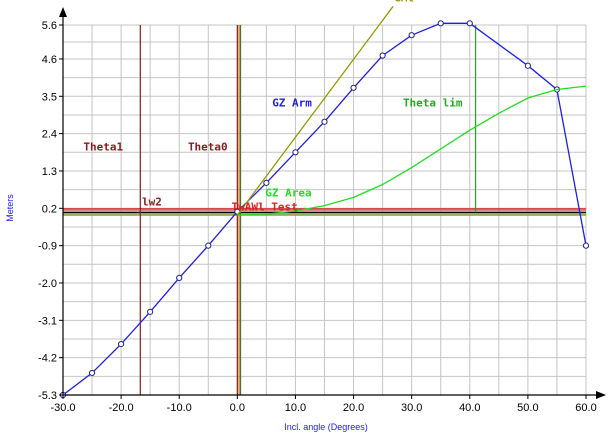  Describe the element at coordinates (527, 408) in the screenshot. I see `x-tick-label: 50.0` at that location.